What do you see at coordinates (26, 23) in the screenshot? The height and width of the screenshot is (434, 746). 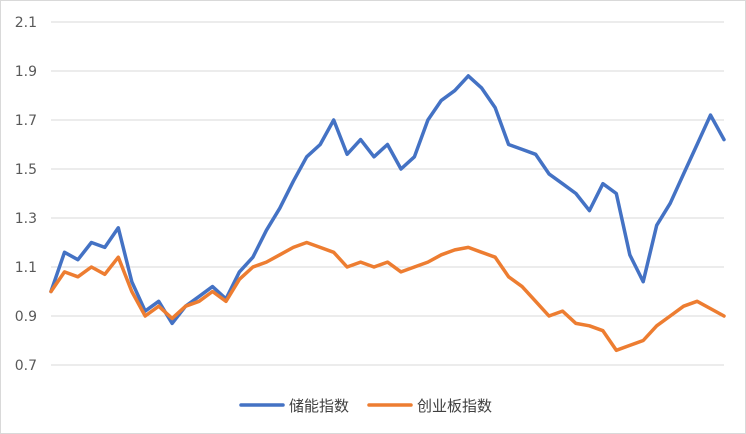 I see `y-tick-label: 2.1` at bounding box center [26, 23].